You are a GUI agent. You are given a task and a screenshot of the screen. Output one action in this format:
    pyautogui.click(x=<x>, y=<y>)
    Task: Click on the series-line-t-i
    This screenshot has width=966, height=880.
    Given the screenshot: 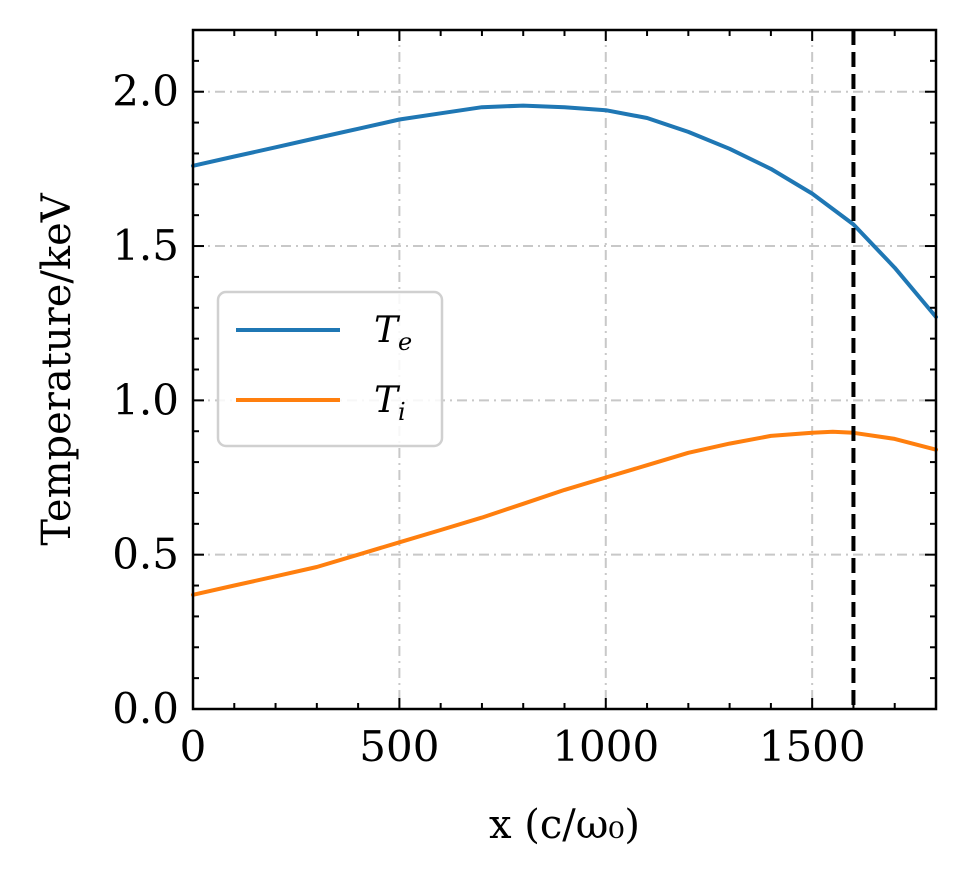 What is the action you would take?
    pyautogui.click(x=564, y=513)
    